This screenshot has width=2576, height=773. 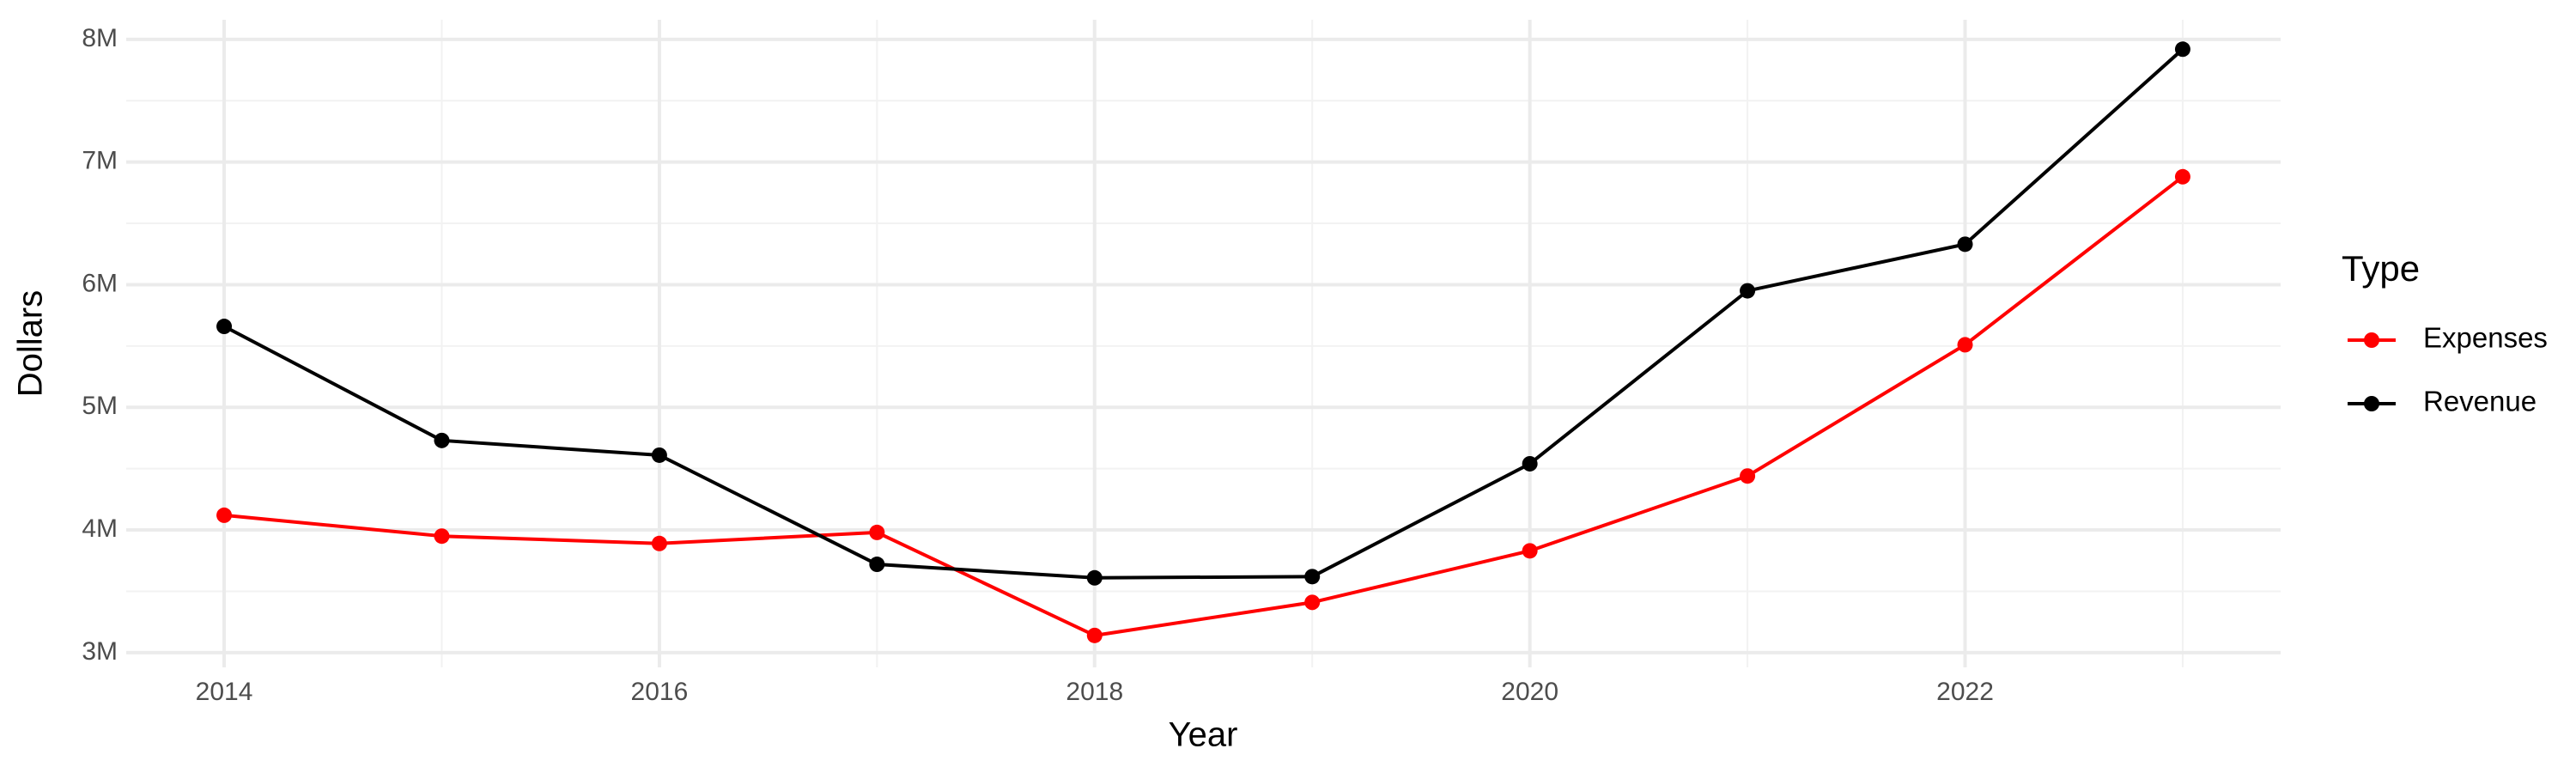 I want to click on y-tick-label: 8M, so click(x=100, y=38).